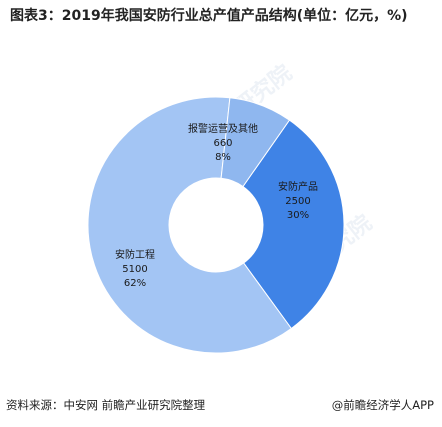 This screenshot has width=442, height=427. What do you see at coordinates (134, 269) in the screenshot?
I see `slice-value-label: 5100` at bounding box center [134, 269].